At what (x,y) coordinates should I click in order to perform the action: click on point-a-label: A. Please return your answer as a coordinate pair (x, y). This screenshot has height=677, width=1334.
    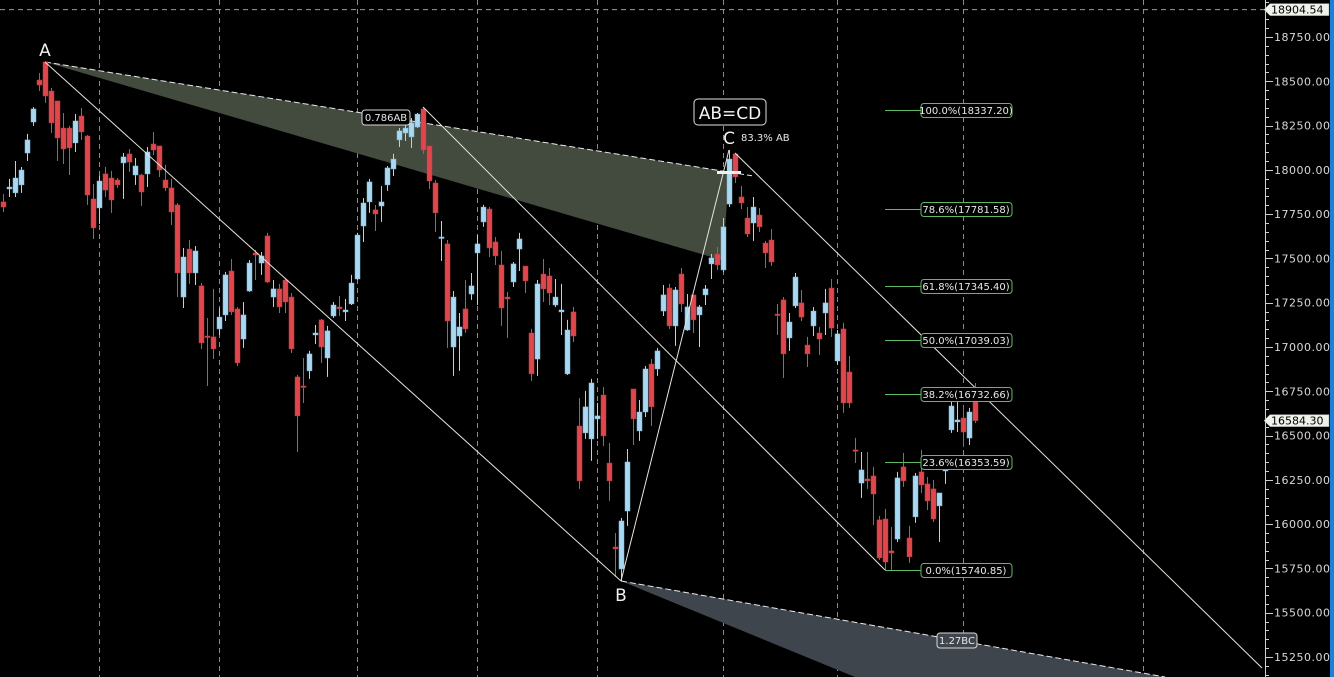
    Looking at the image, I should click on (45, 51).